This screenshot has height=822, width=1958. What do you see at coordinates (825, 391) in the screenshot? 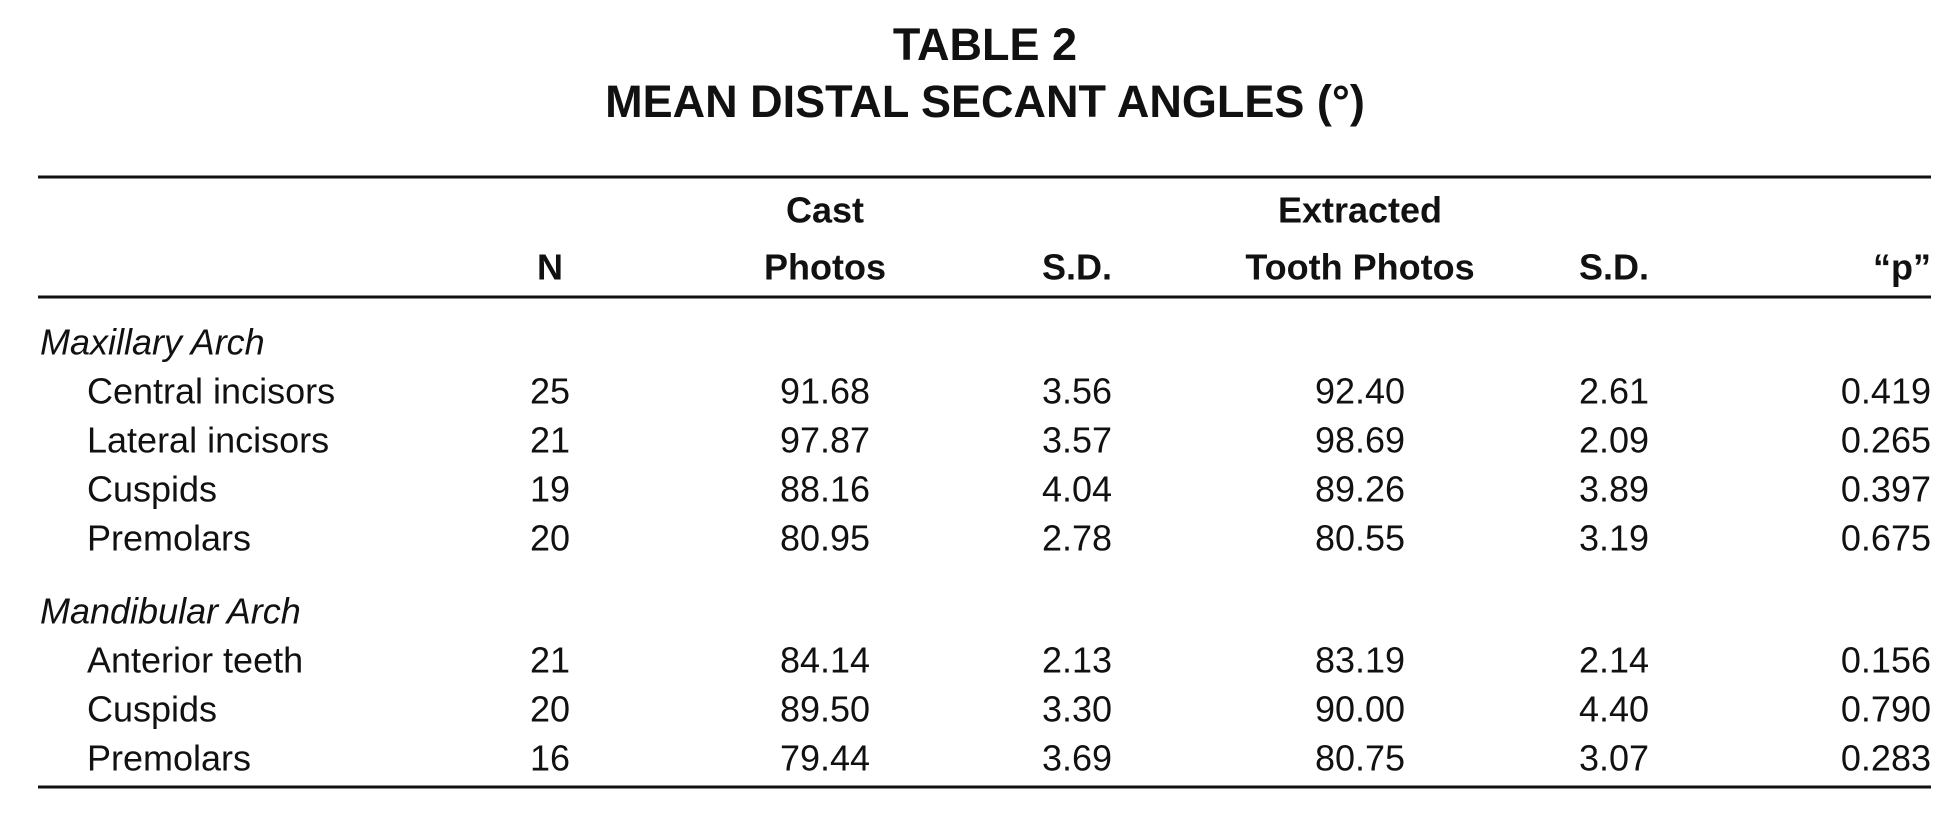
I see `cell: 91.68` at bounding box center [825, 391].